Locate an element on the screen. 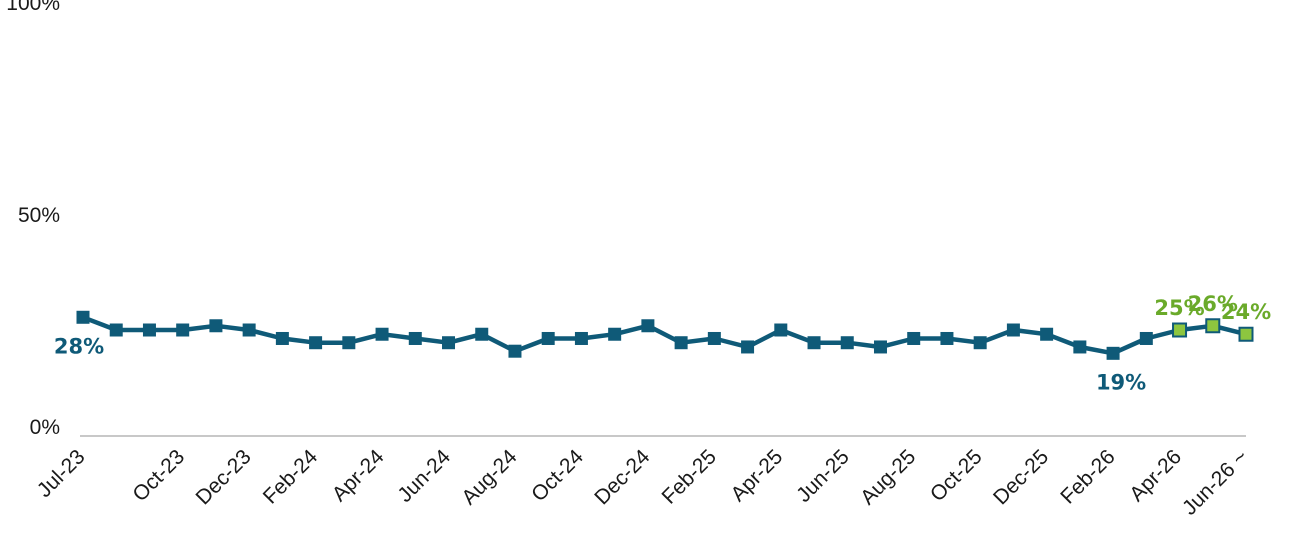 Image resolution: width=1309 pixels, height=548 pixels. data-label: 19% is located at coordinates (1121, 382).